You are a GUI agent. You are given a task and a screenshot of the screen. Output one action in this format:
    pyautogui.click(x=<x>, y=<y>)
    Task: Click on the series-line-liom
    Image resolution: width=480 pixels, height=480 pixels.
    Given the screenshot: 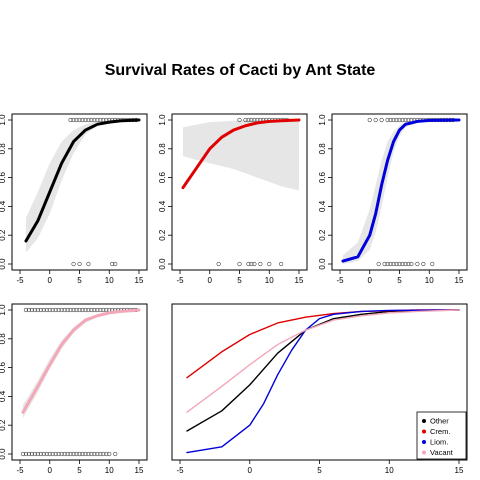 What is the action you would take?
    pyautogui.click(x=401, y=190)
    